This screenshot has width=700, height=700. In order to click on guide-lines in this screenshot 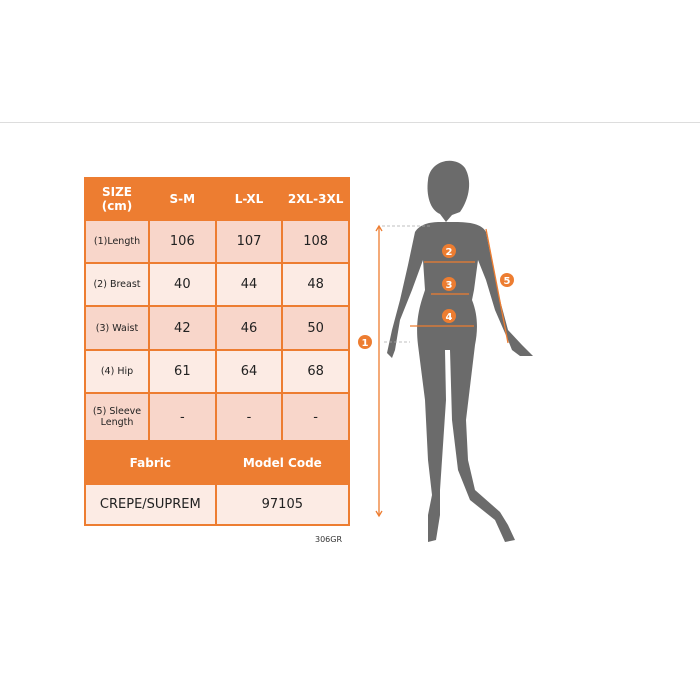, I will do `click(407, 284)`.